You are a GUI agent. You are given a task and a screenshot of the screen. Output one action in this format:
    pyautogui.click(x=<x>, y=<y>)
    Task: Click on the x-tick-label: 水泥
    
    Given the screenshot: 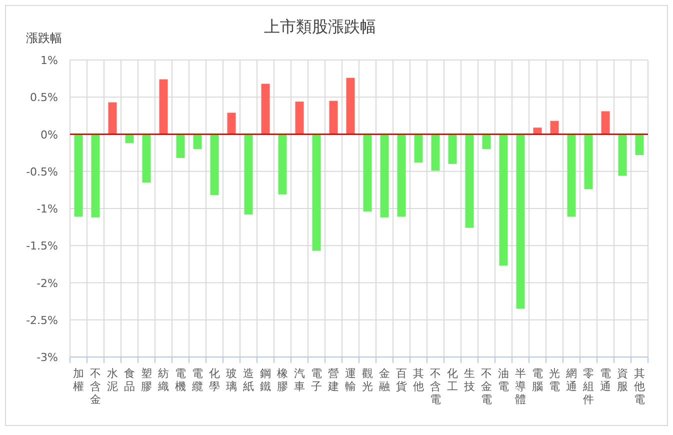 What is the action you would take?
    pyautogui.click(x=112, y=380)
    